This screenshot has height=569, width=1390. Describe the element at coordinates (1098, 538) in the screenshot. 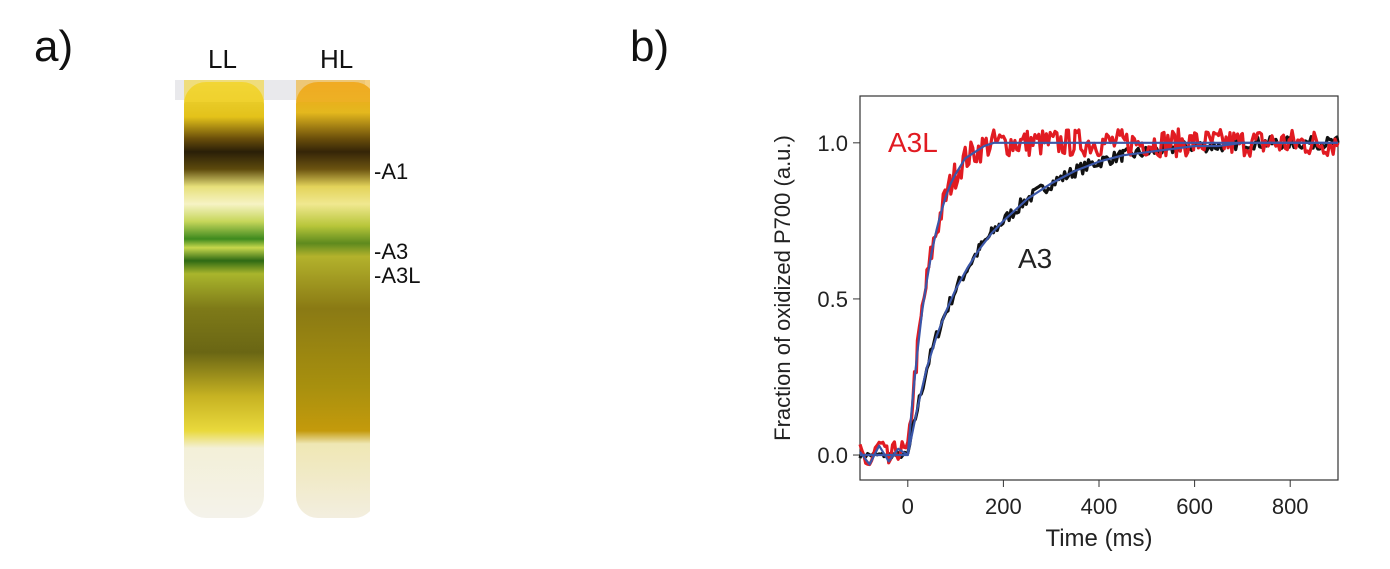

I see `x-axis-label: Time (ms)` at that location.